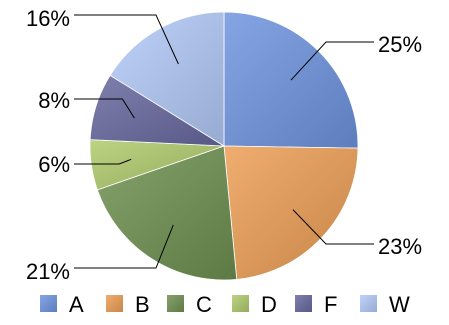  Describe the element at coordinates (54, 164) in the screenshot. I see `value-label-d: 6%` at that location.